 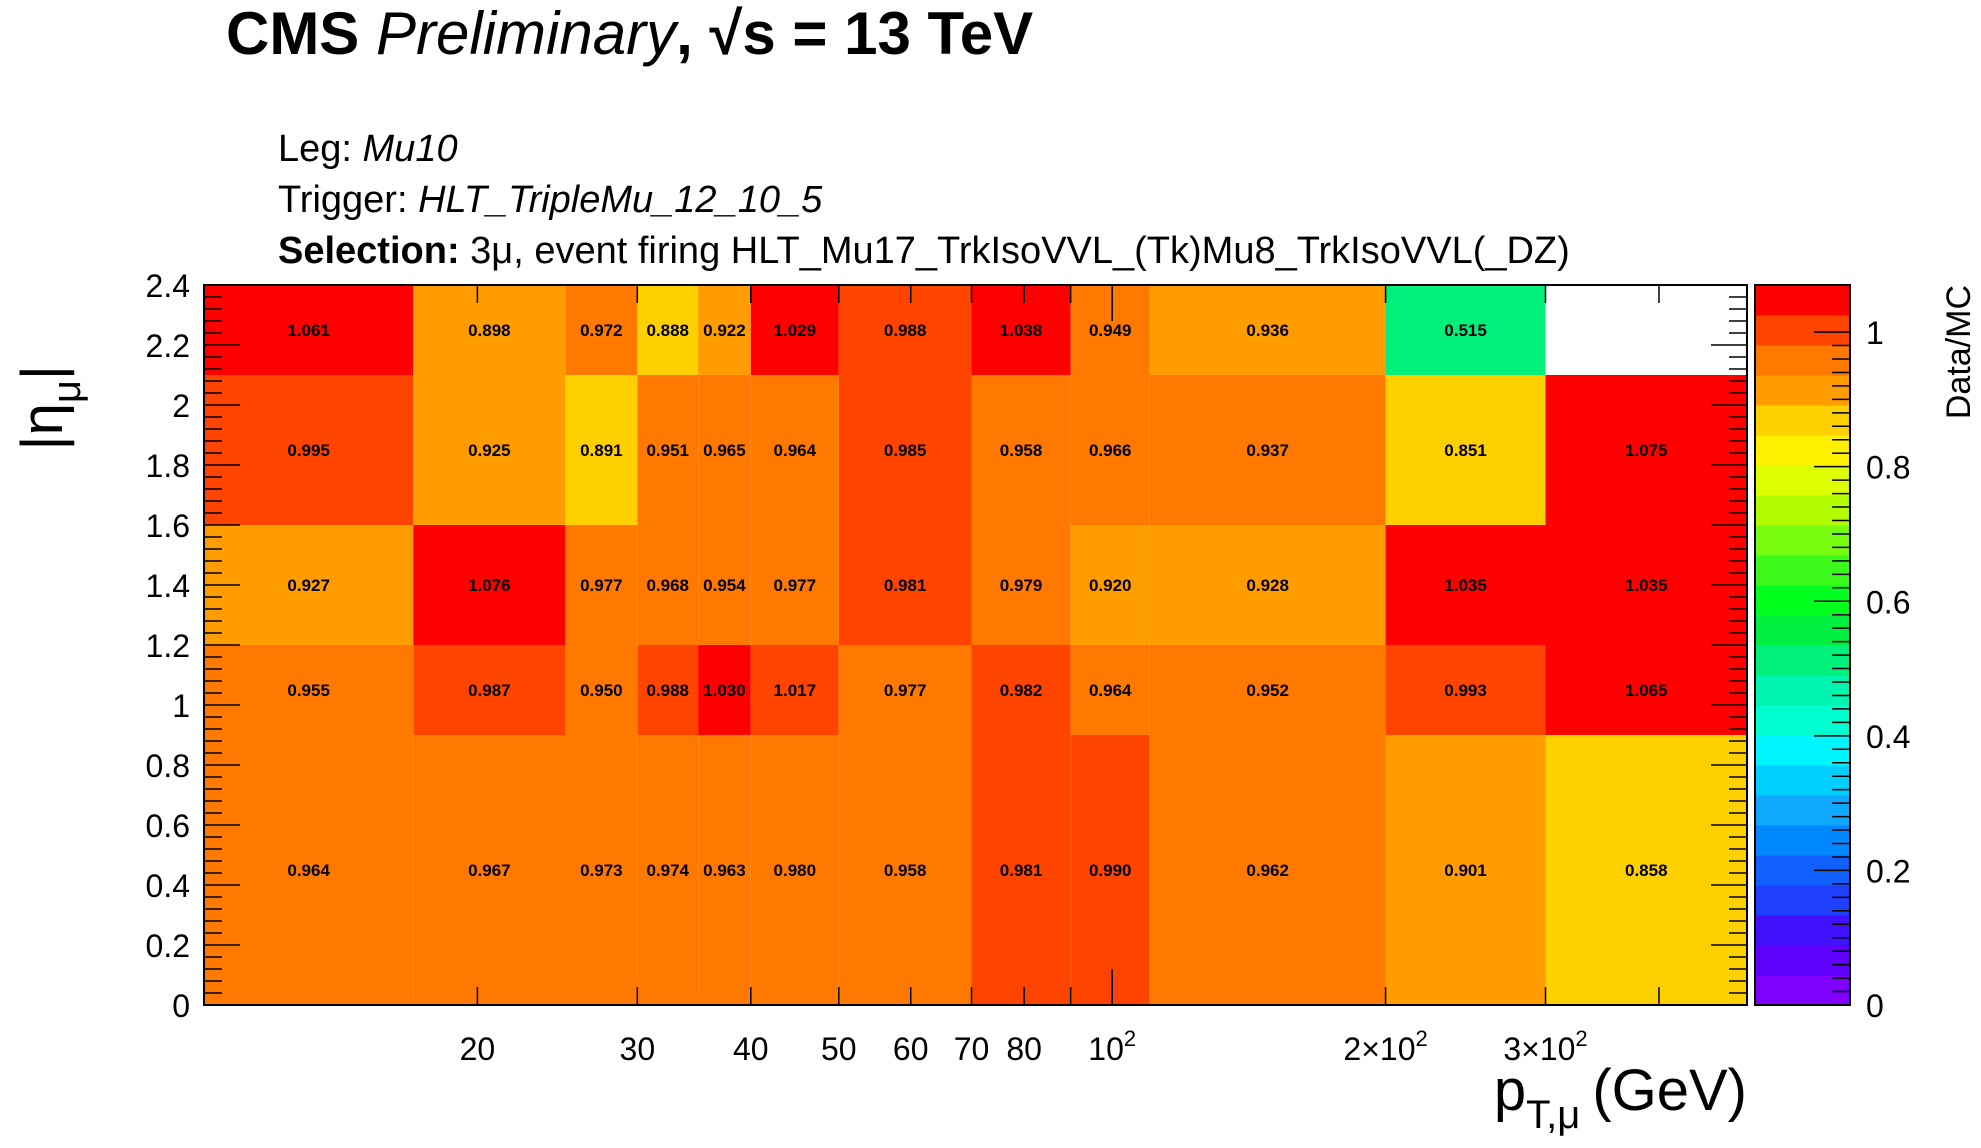 I want to click on y-tick-label: 0, so click(x=181, y=1006).